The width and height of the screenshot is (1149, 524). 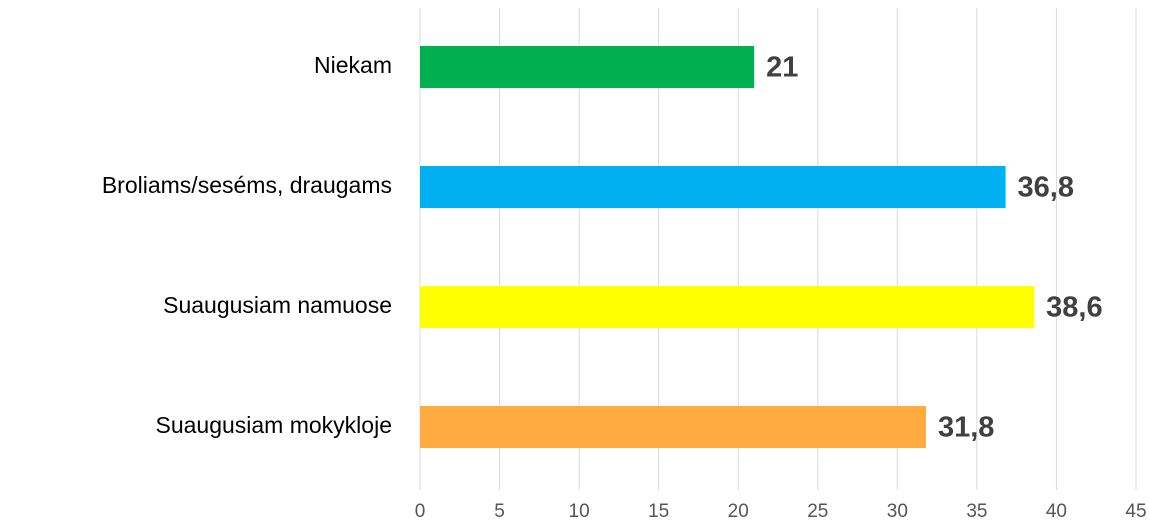 What do you see at coordinates (273, 425) in the screenshot?
I see `y-tick-label: Suaugusiam mokykloje` at bounding box center [273, 425].